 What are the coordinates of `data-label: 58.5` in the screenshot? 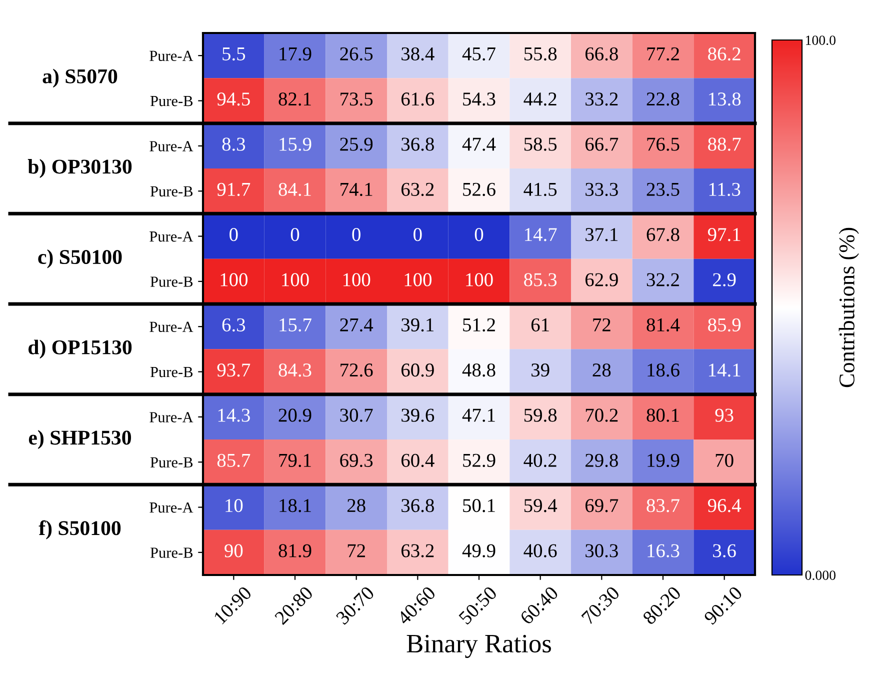 It's located at (540, 144).